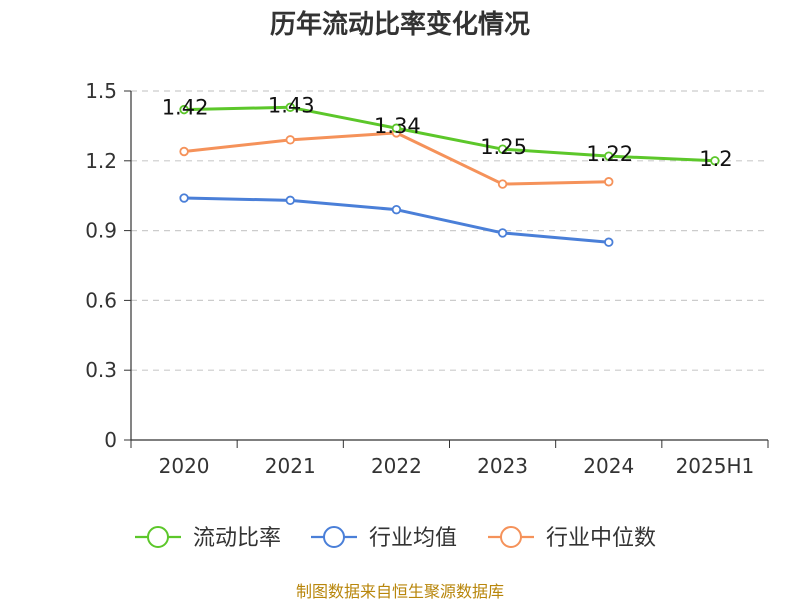 This screenshot has width=800, height=602. I want to click on data-label: 1.2, so click(715, 159).